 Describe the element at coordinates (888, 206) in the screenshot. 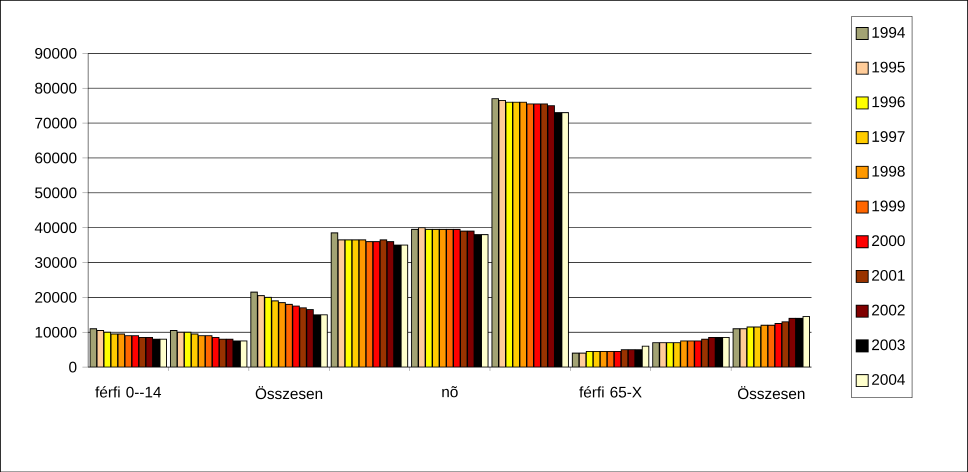

I see `legend-label: 1999` at that location.